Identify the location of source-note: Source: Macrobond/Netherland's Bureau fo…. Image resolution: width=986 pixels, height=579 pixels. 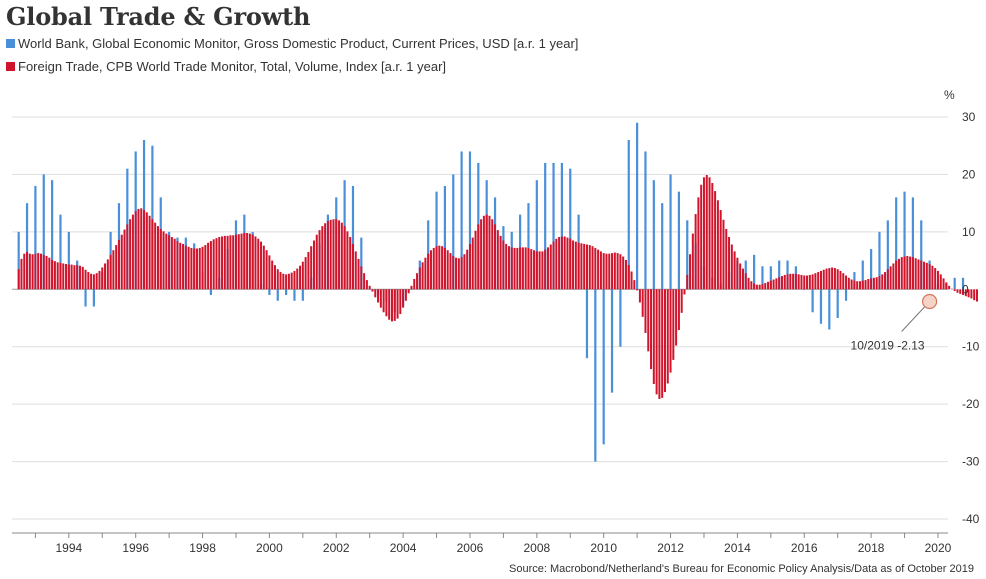
(741, 569).